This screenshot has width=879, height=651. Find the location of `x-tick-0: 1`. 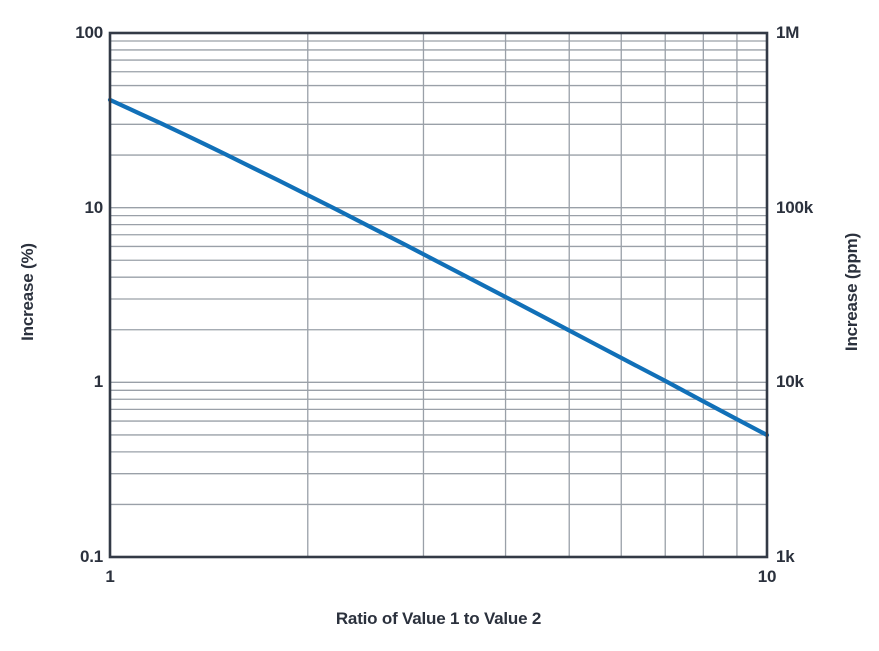

x-tick-0: 1 is located at coordinates (110, 576).